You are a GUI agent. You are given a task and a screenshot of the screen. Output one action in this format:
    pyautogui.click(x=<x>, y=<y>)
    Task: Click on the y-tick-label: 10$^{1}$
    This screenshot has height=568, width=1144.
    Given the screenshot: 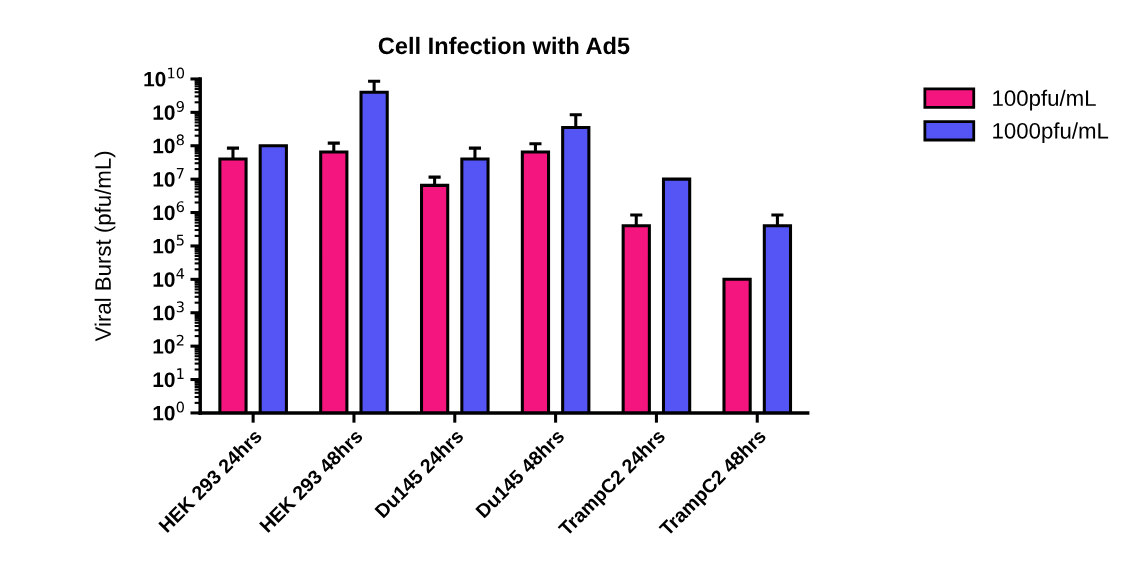 What is the action you would take?
    pyautogui.click(x=168, y=378)
    